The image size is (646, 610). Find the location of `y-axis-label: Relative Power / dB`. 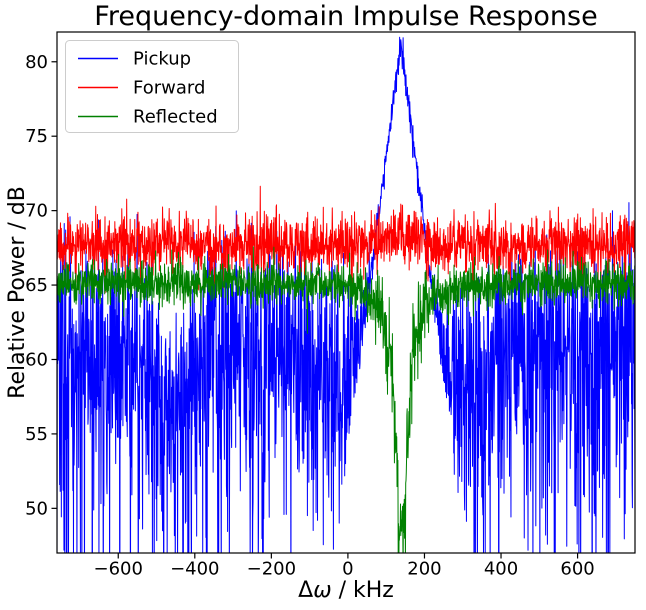

y-axis-label: Relative Power / dB is located at coordinates (17, 292).